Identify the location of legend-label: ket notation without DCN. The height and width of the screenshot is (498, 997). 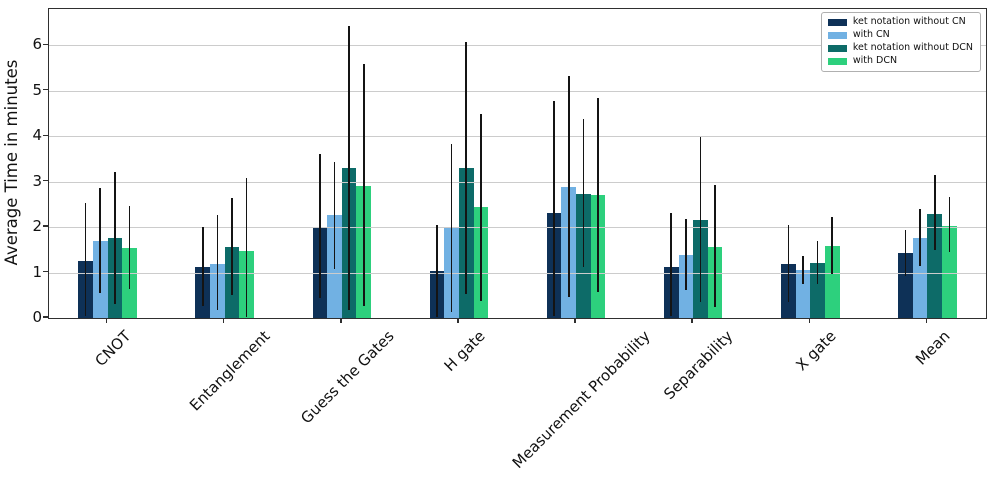
(912, 47).